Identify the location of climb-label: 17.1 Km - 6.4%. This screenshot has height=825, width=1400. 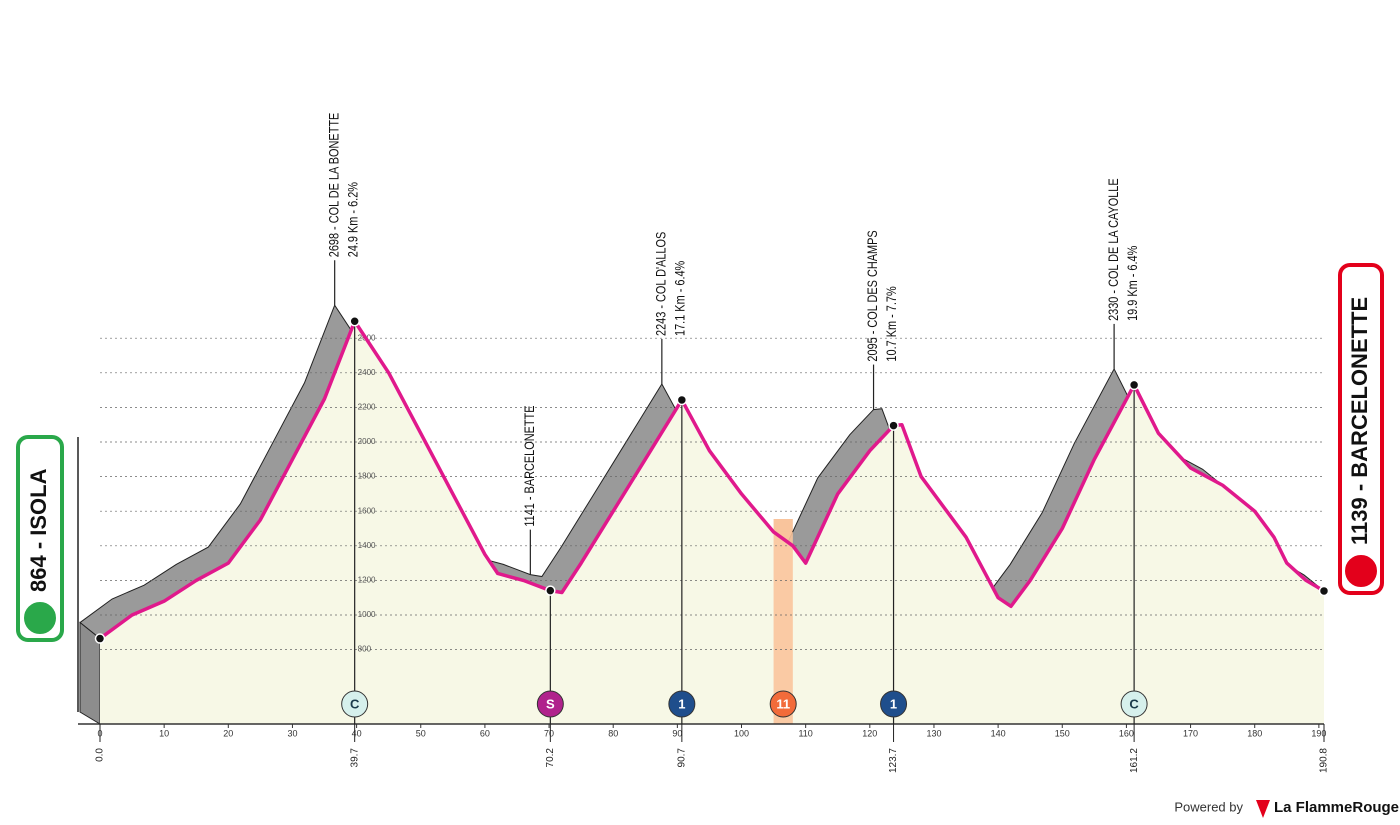
(680, 298).